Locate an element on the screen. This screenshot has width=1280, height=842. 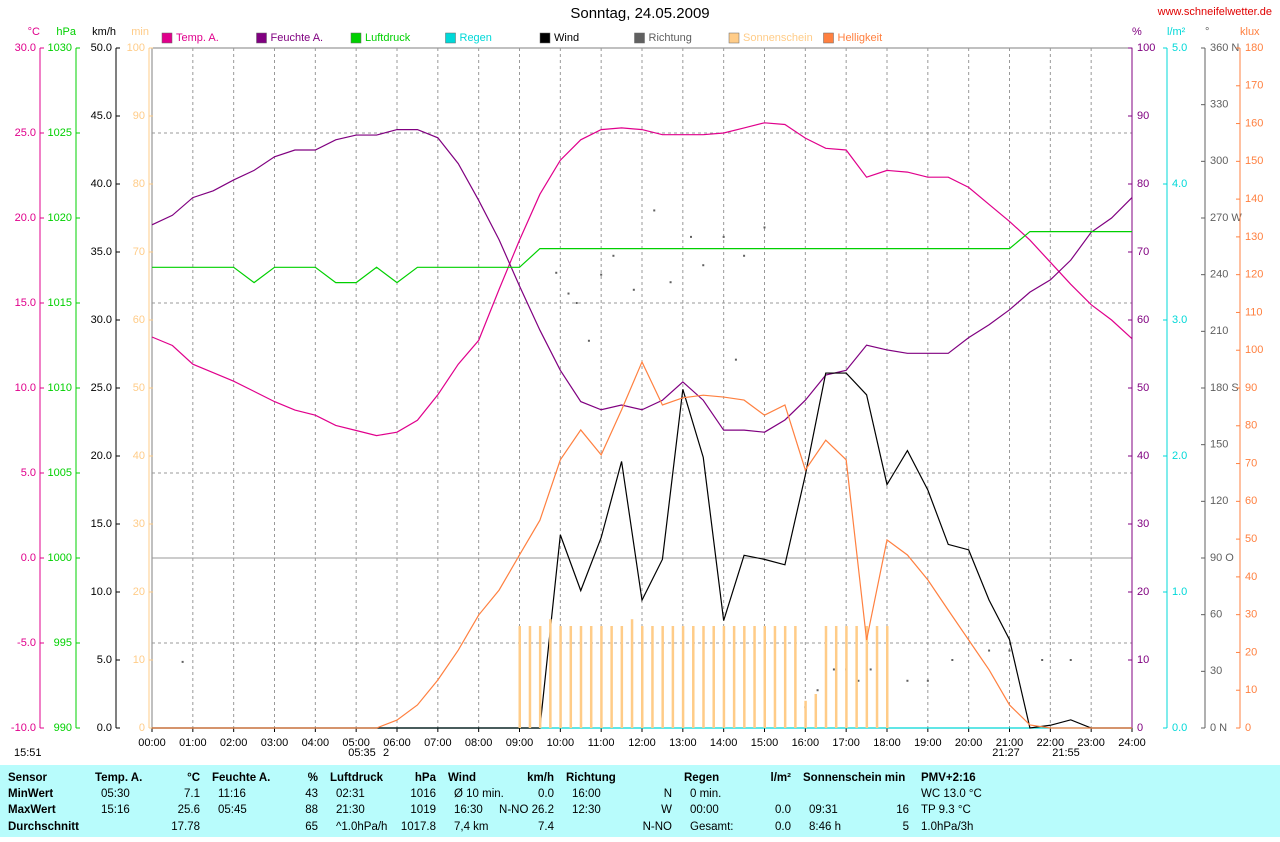
y-tick-label: 1015 is located at coordinates (60, 303).